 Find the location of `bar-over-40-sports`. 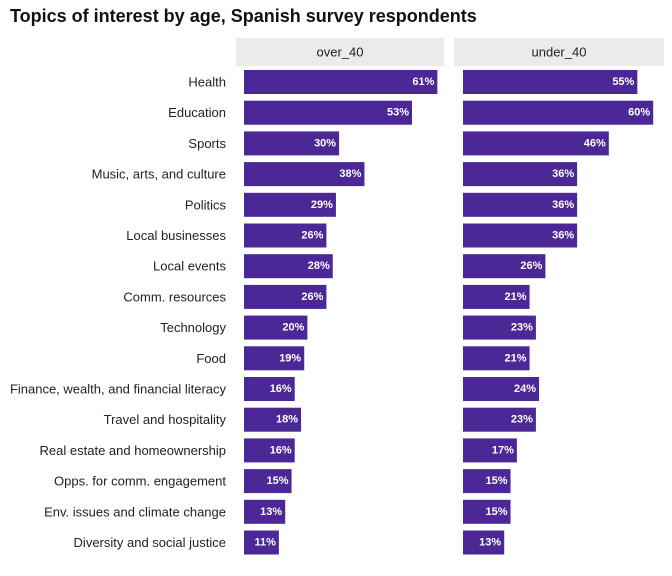

bar-over-40-sports is located at coordinates (292, 143).